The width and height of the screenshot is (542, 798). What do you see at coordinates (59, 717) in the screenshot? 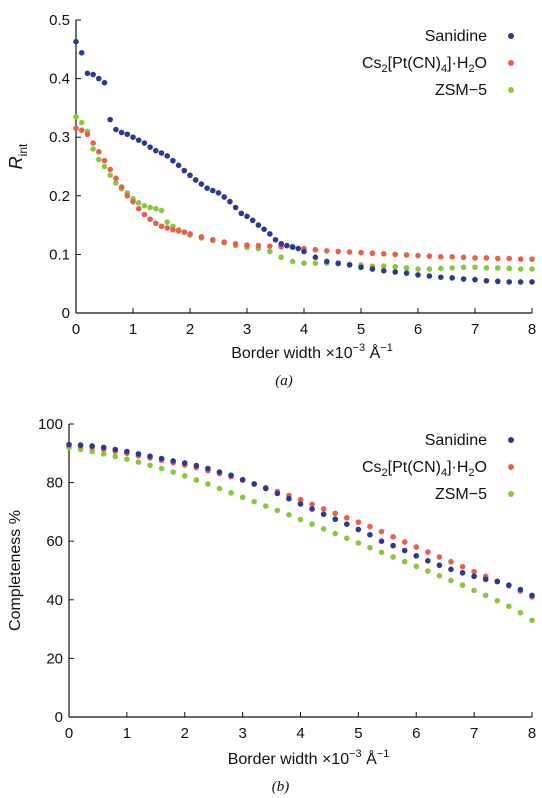
I see `y-tick-label: 0` at bounding box center [59, 717].